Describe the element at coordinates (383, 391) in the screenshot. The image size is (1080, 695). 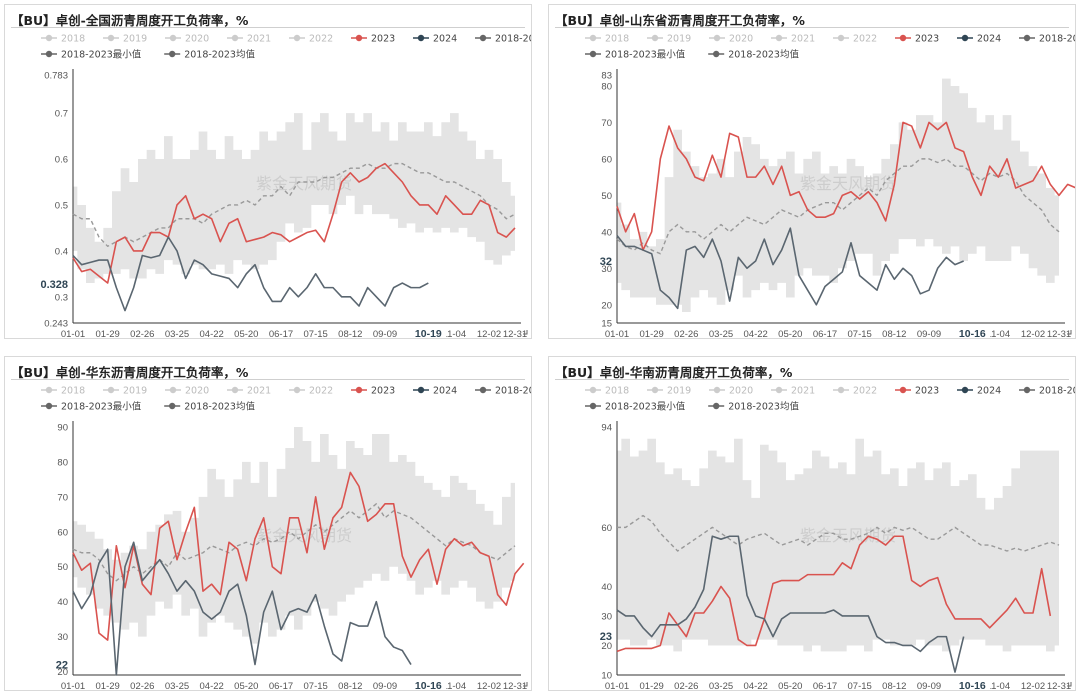
I see `legend-label: 2023` at that location.